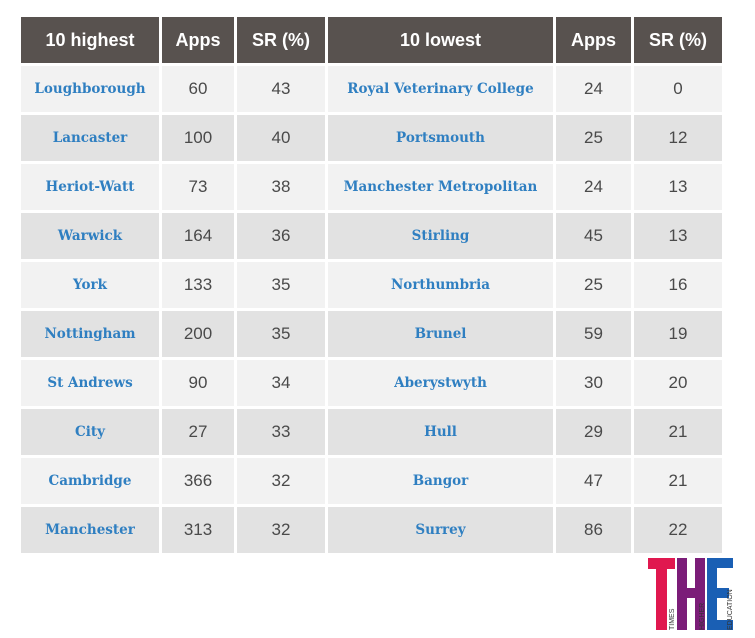  Describe the element at coordinates (678, 383) in the screenshot. I see `low-sr-cell: 20` at that location.